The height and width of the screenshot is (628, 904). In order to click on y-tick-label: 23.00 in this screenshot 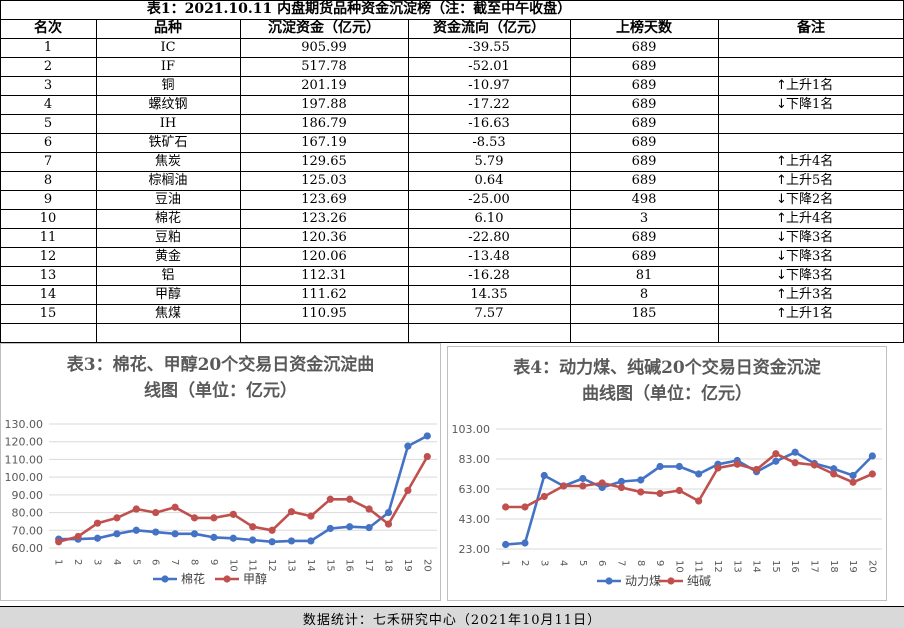, I will do `click(475, 549)`.